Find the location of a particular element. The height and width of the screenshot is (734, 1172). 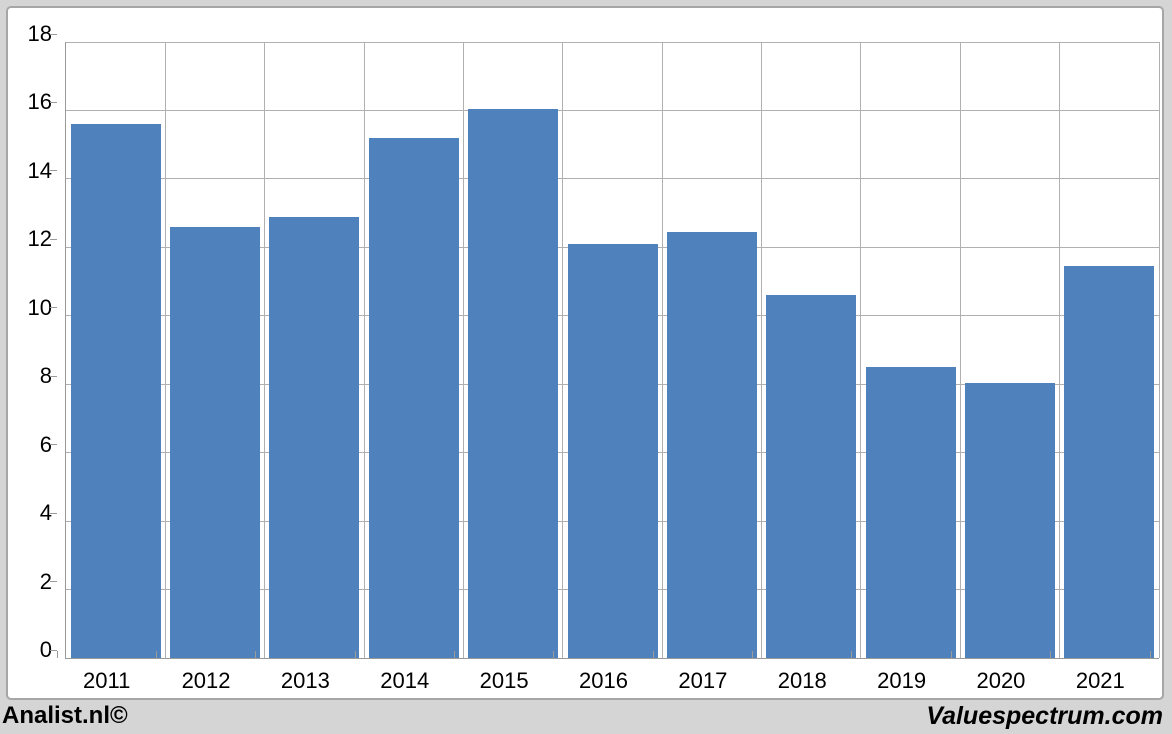

bar-2014 is located at coordinates (413, 397).